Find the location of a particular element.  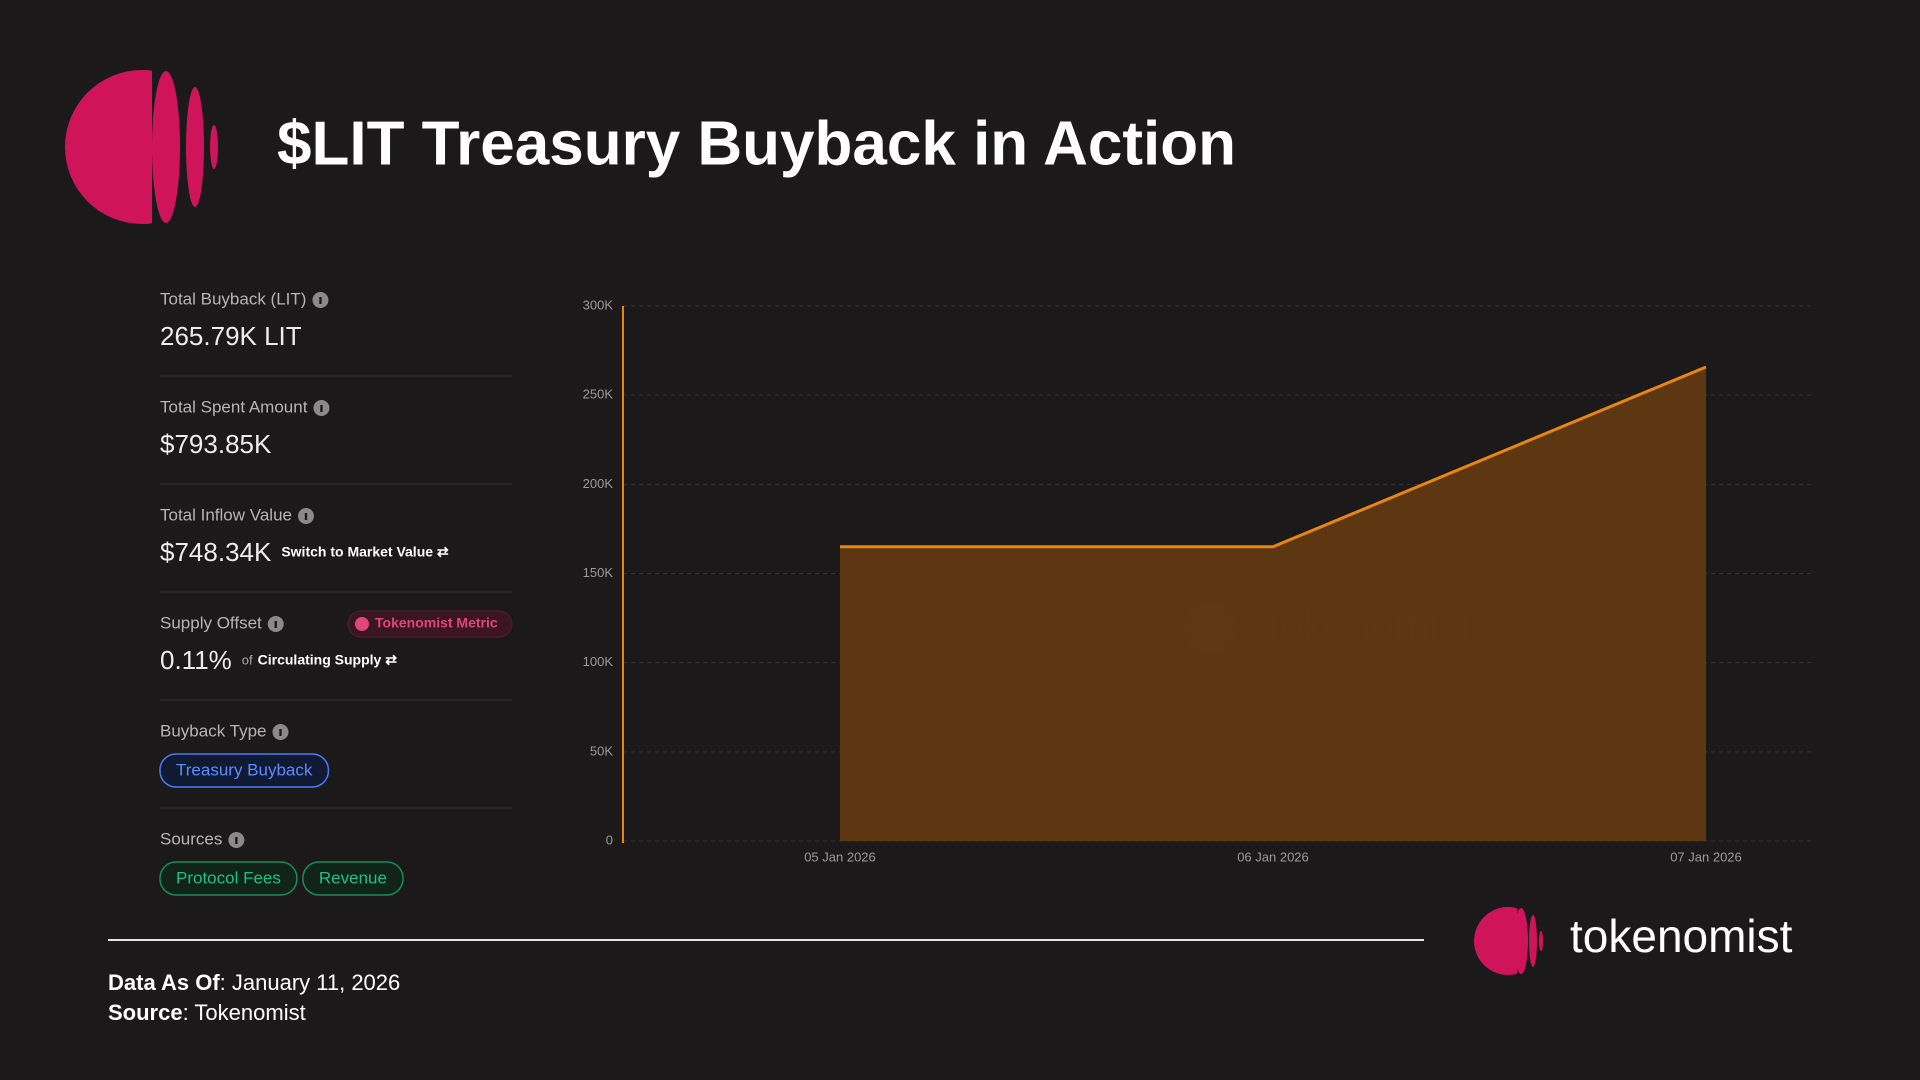

stat-label: Total Inflow Value is located at coordinates (226, 514).